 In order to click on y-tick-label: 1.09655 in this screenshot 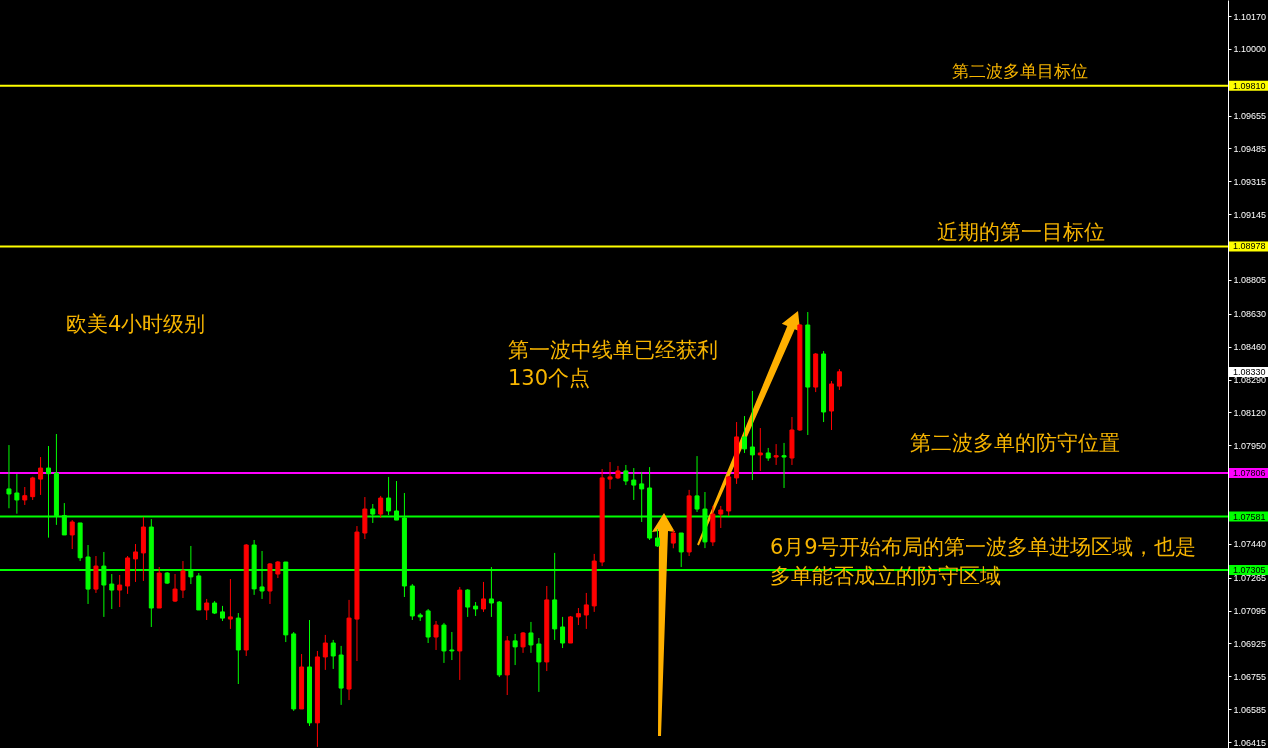, I will do `click(1250, 116)`.